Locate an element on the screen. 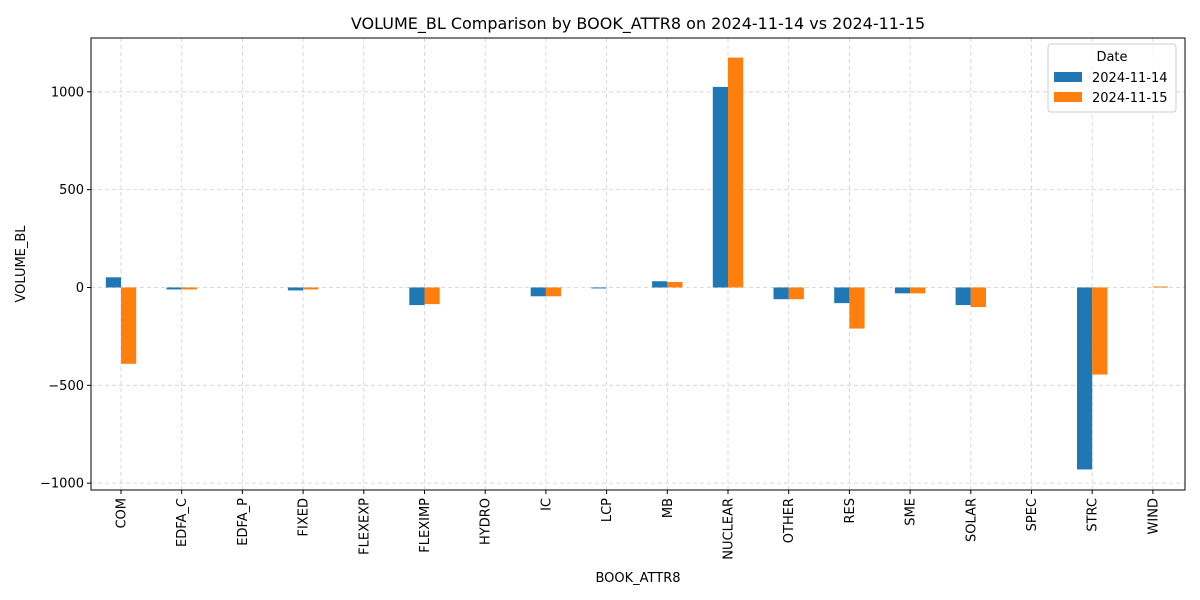  bar-2024-11-15-FLEXIMP is located at coordinates (432, 296).